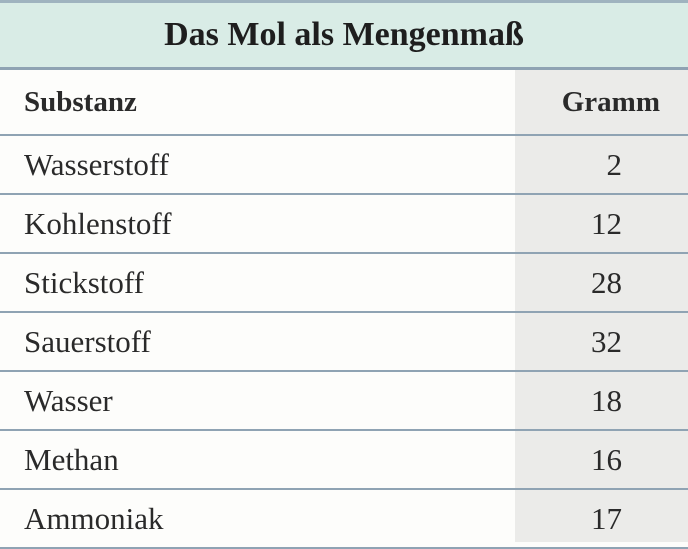 This screenshot has height=549, width=688. What do you see at coordinates (261, 401) in the screenshot?
I see `substance-cell: Wasser` at bounding box center [261, 401].